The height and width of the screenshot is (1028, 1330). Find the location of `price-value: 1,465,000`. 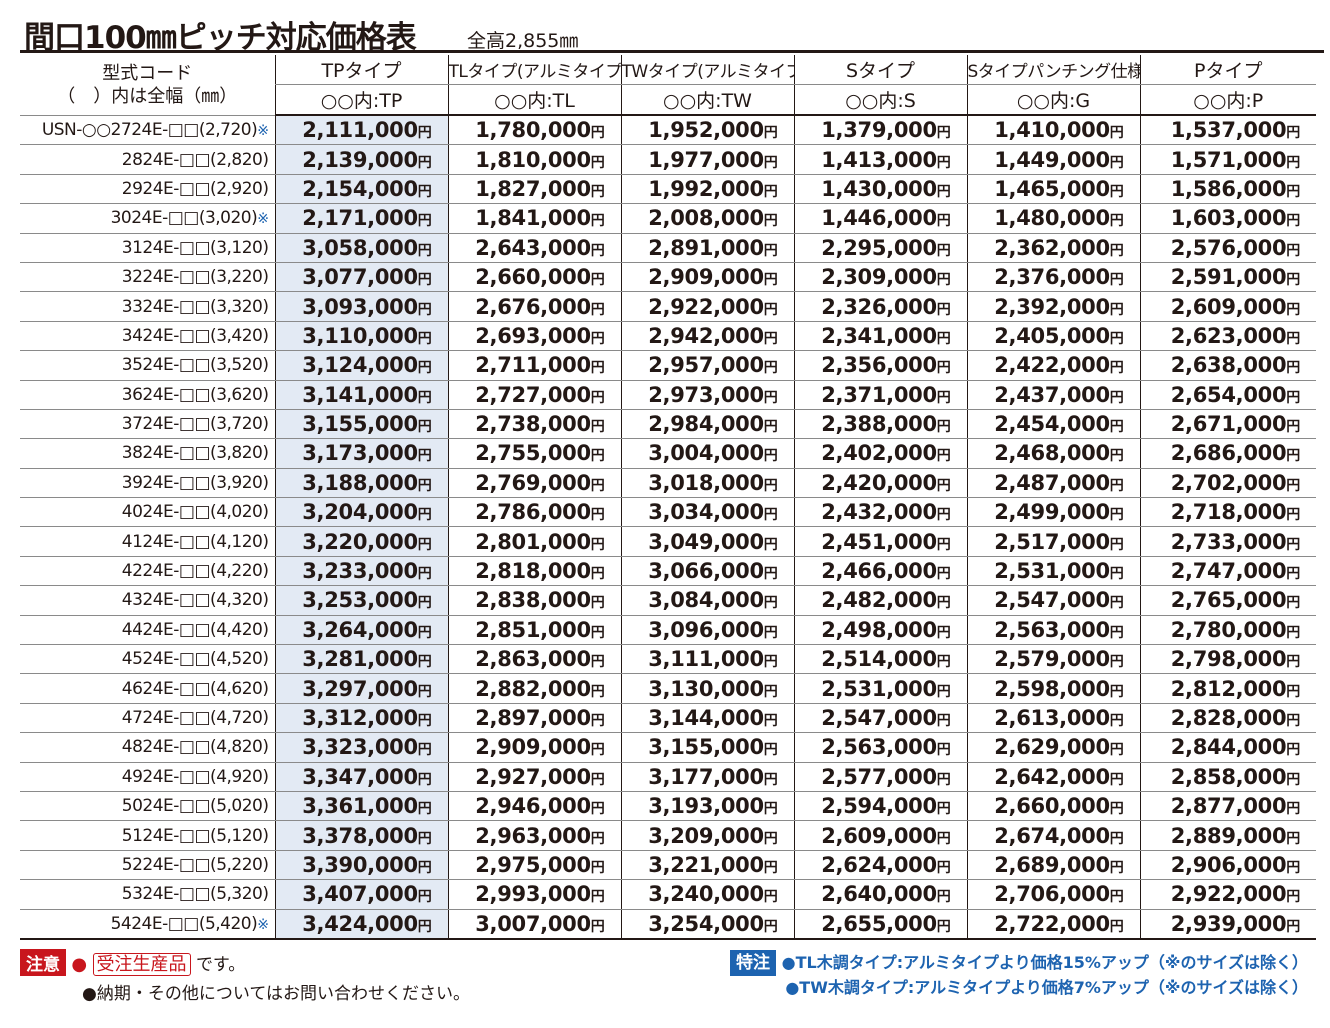

price-value: 1,465,000 is located at coordinates (1052, 188).